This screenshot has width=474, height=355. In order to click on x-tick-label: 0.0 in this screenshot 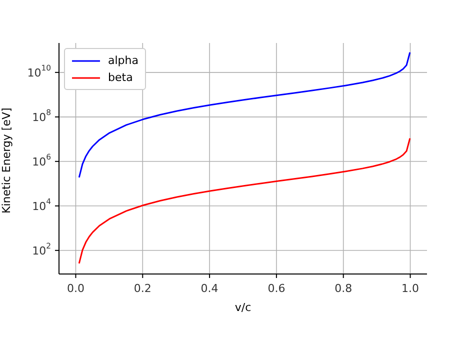, I will do `click(75, 288)`.